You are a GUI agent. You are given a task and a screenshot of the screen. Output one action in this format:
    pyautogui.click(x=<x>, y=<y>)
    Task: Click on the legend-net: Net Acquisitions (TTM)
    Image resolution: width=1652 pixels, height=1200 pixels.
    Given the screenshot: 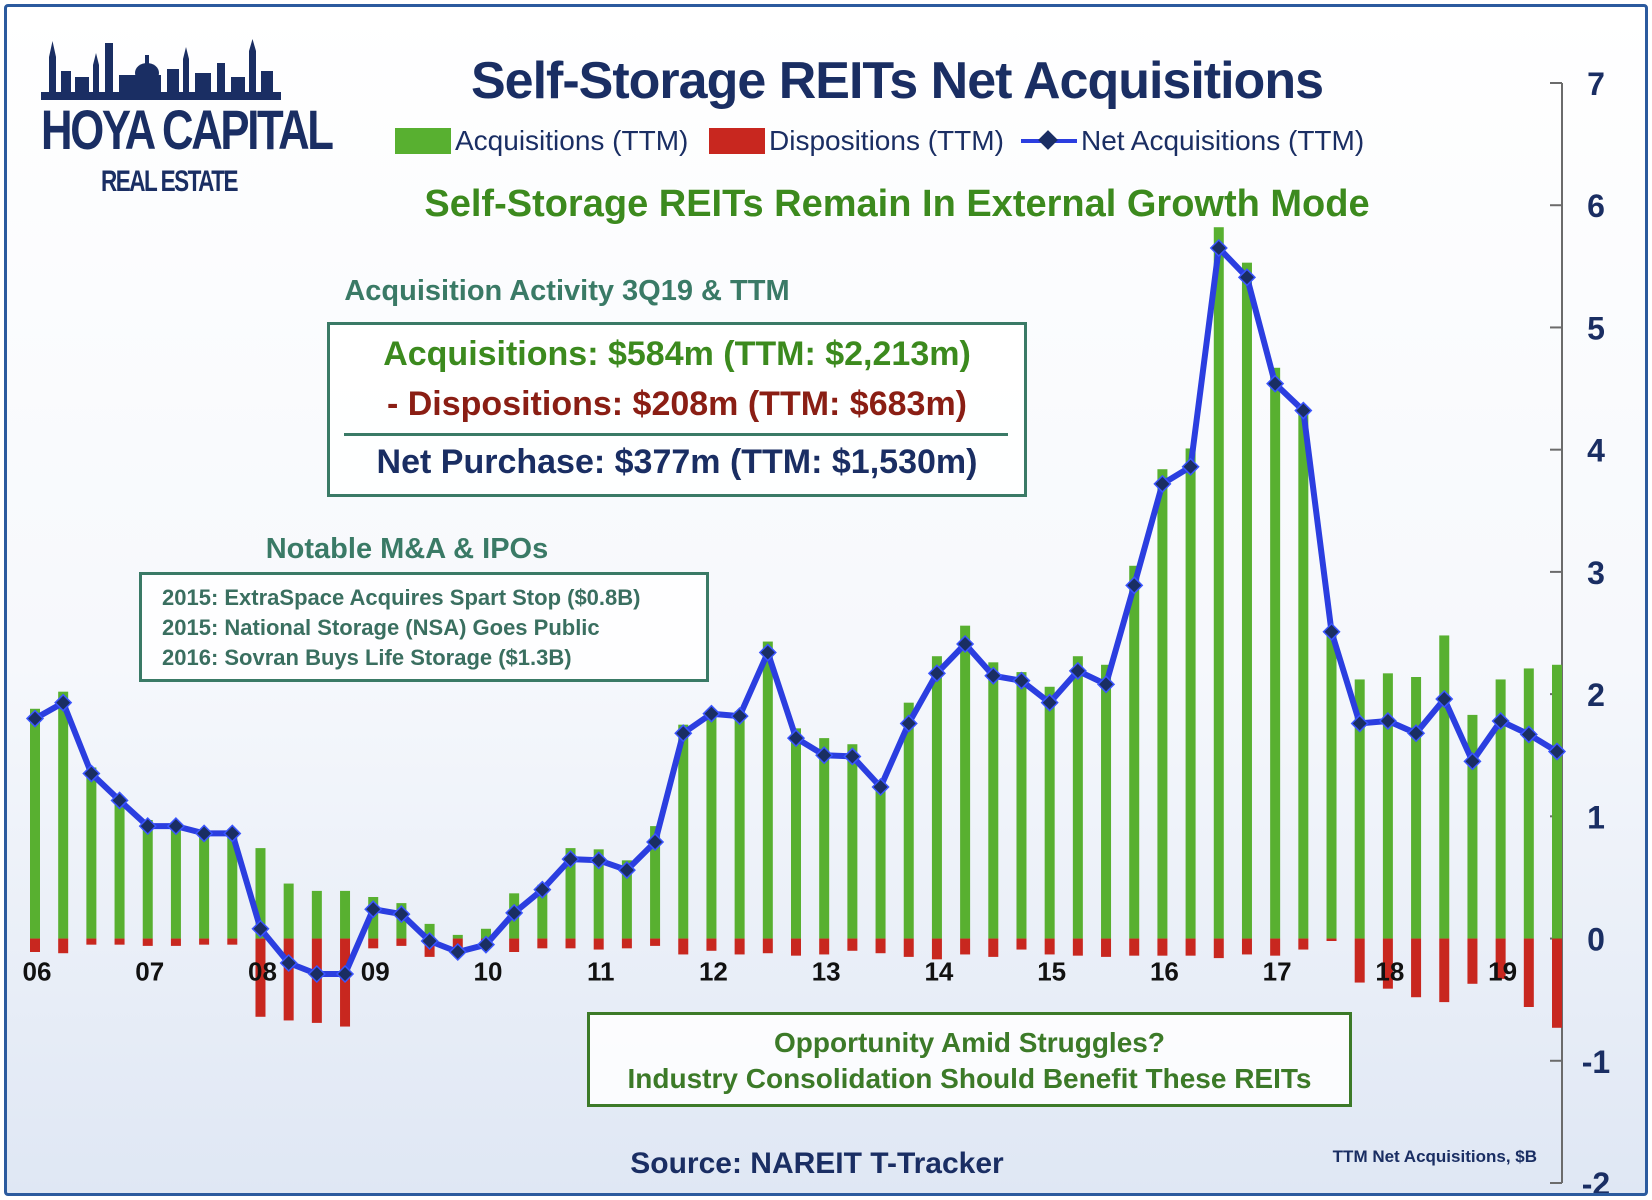 What is the action you would take?
    pyautogui.click(x=1192, y=141)
    